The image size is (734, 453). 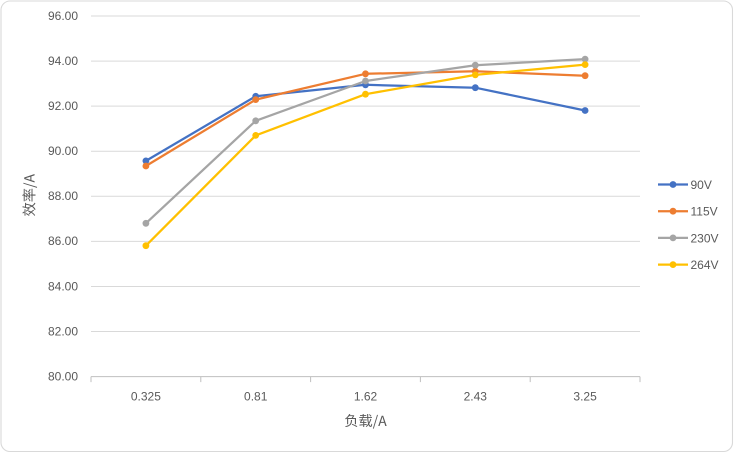 What do you see at coordinates (63, 331) in the screenshot?
I see `svg-text: 82.00` at bounding box center [63, 331].